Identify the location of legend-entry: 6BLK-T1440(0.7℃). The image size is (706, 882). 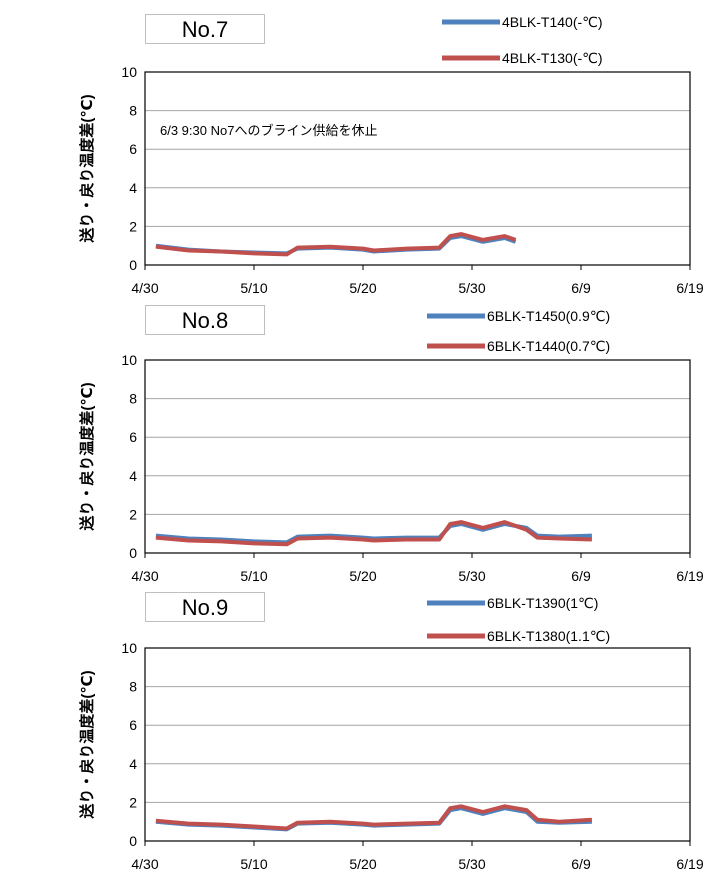
(548, 346).